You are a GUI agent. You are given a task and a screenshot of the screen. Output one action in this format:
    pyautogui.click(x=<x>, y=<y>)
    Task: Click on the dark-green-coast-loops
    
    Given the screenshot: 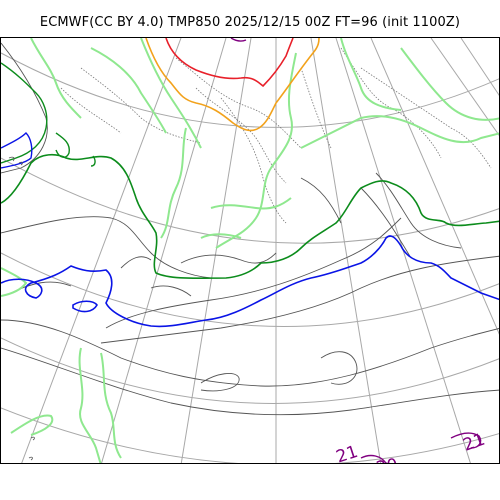 What is the action you would take?
    pyautogui.click(x=48, y=114)
    